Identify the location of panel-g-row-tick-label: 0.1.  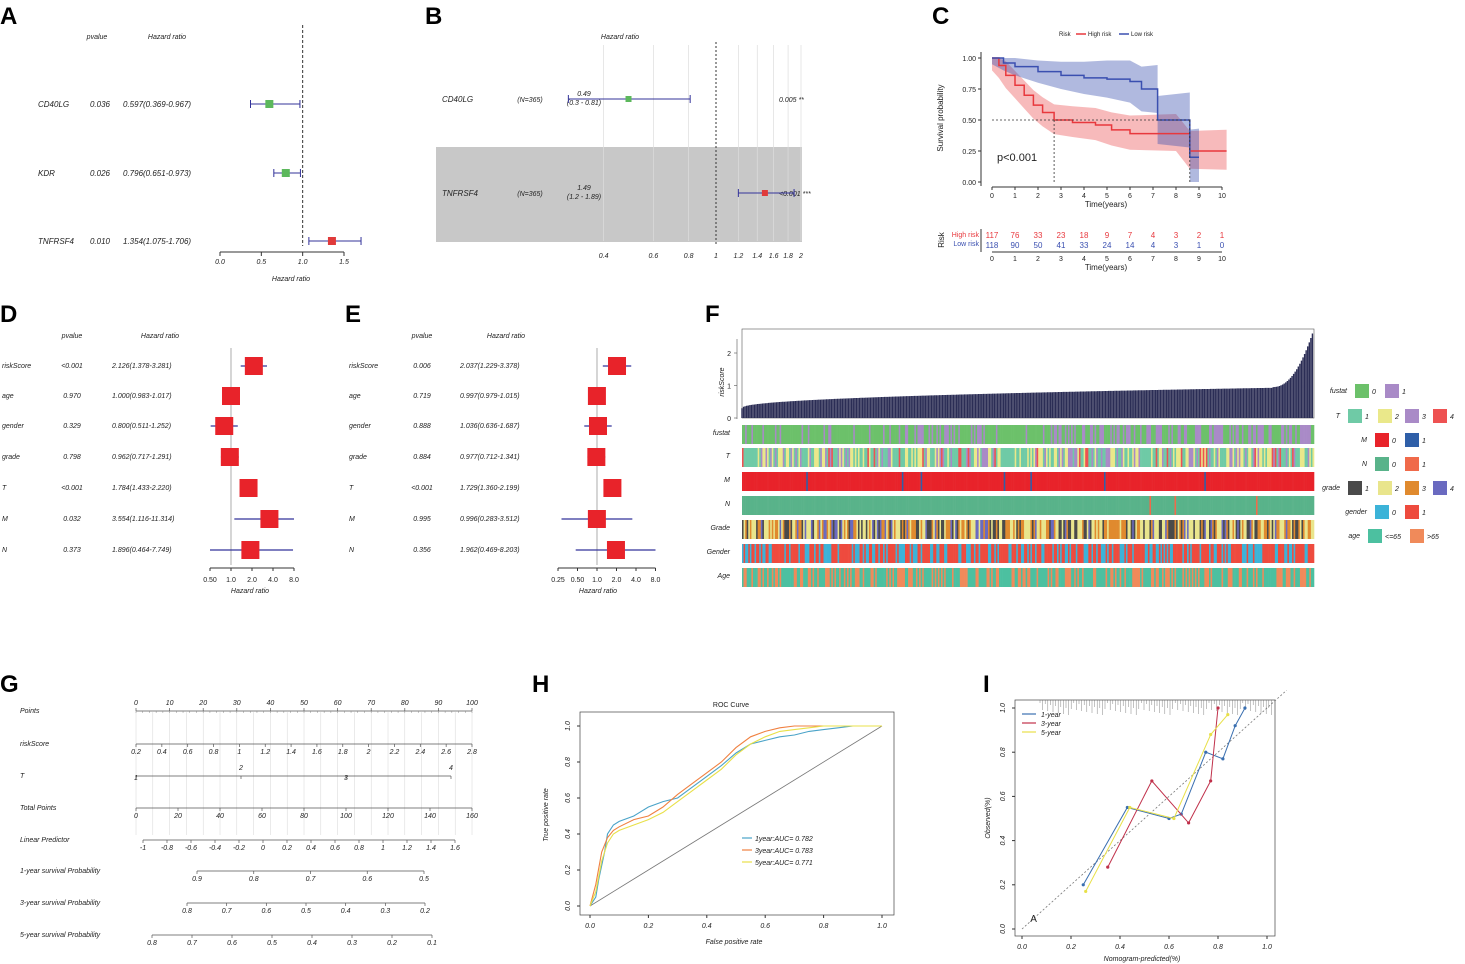
(432, 943).